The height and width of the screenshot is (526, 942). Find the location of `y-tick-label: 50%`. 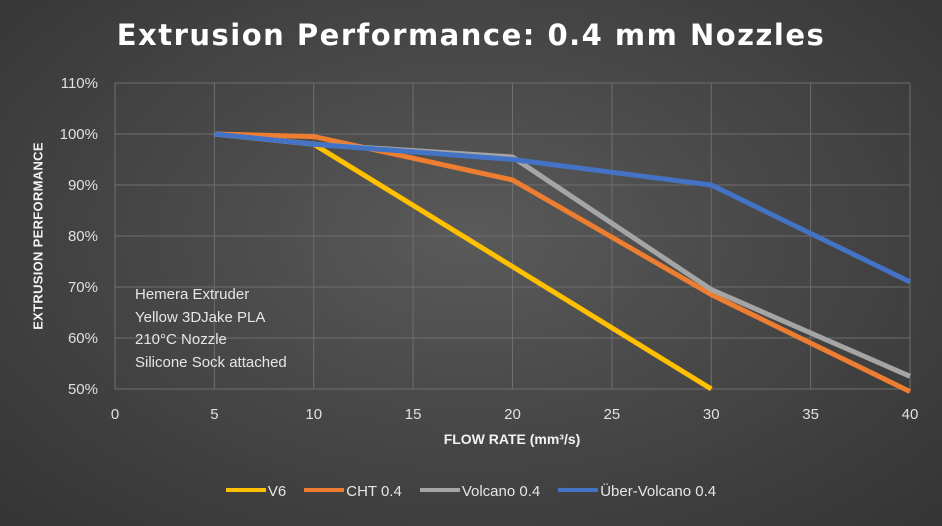

y-tick-label: 50% is located at coordinates (83, 389).